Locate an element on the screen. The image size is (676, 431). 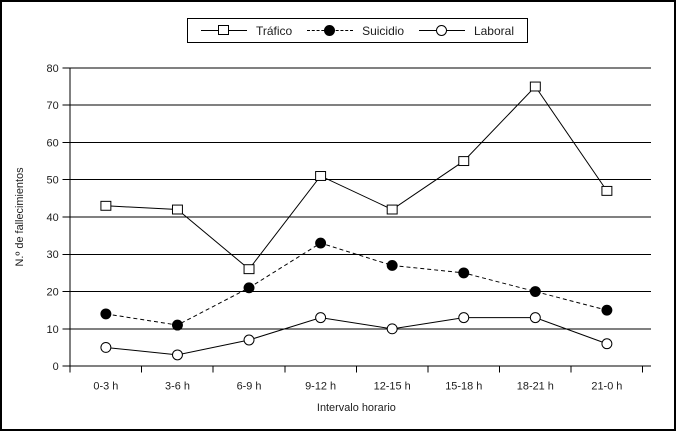
y-axis-ticks: 0 10 20 30 40 50 60 70 80 is located at coordinates (59, 218).